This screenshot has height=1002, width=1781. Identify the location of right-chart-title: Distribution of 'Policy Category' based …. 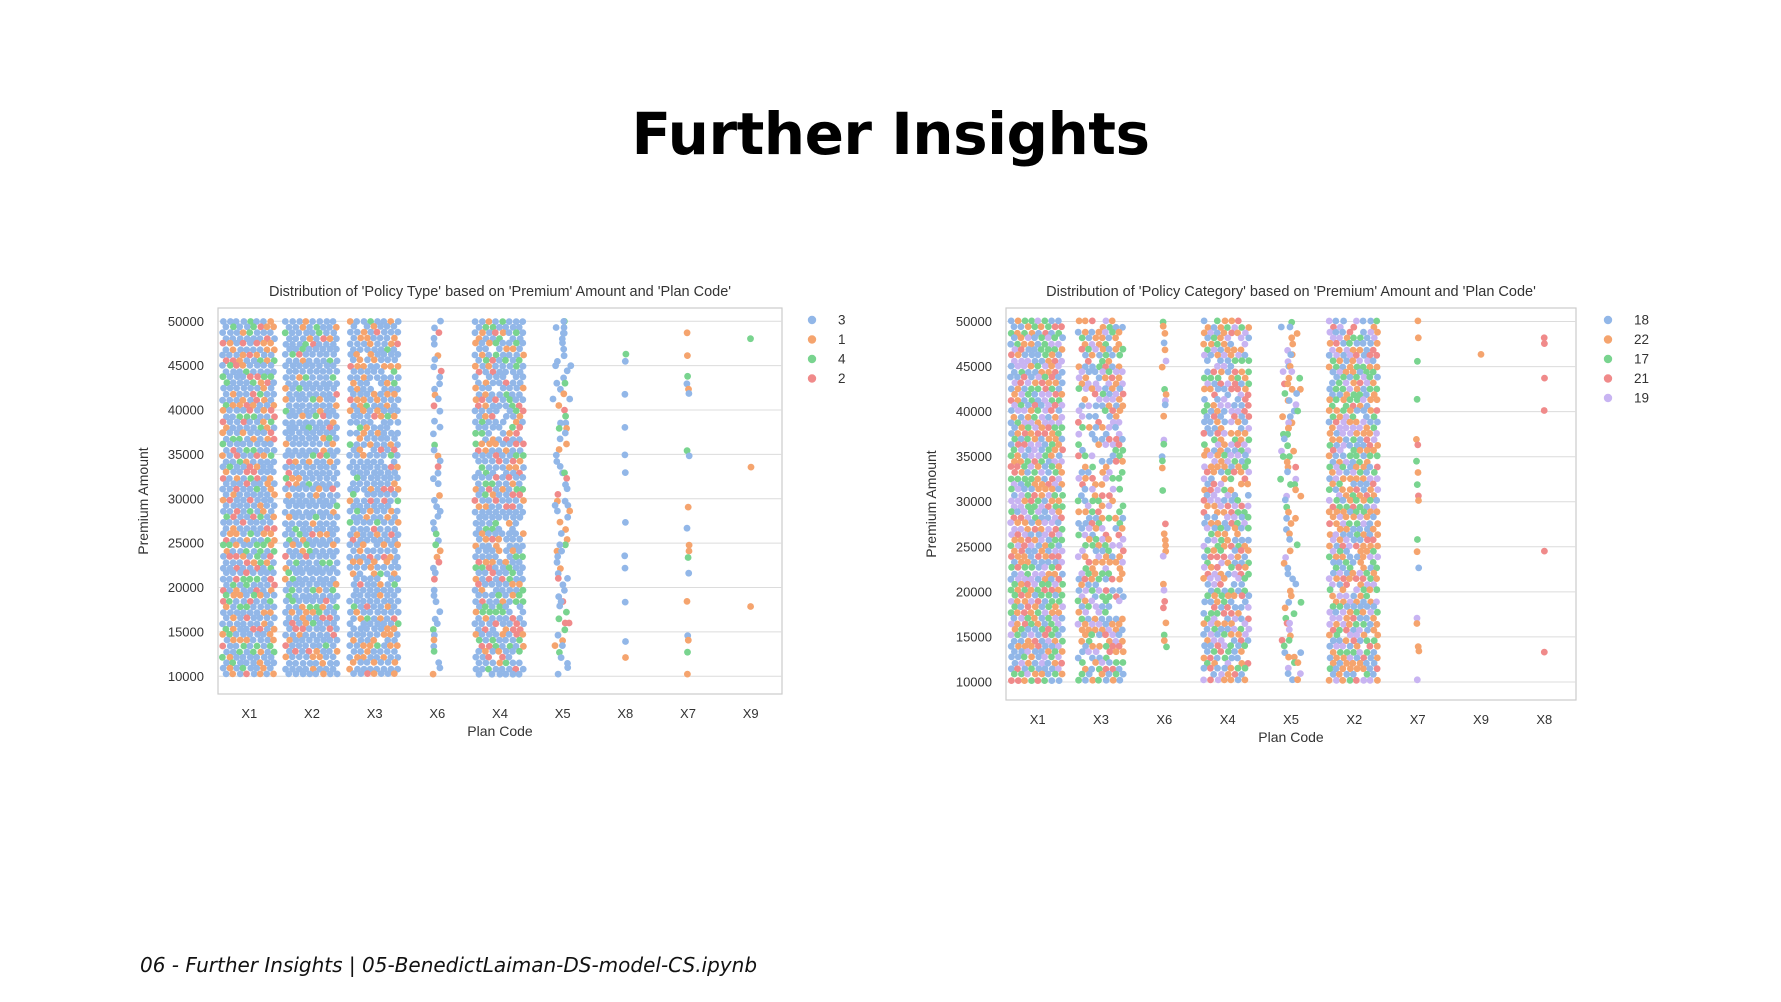
(1291, 292).